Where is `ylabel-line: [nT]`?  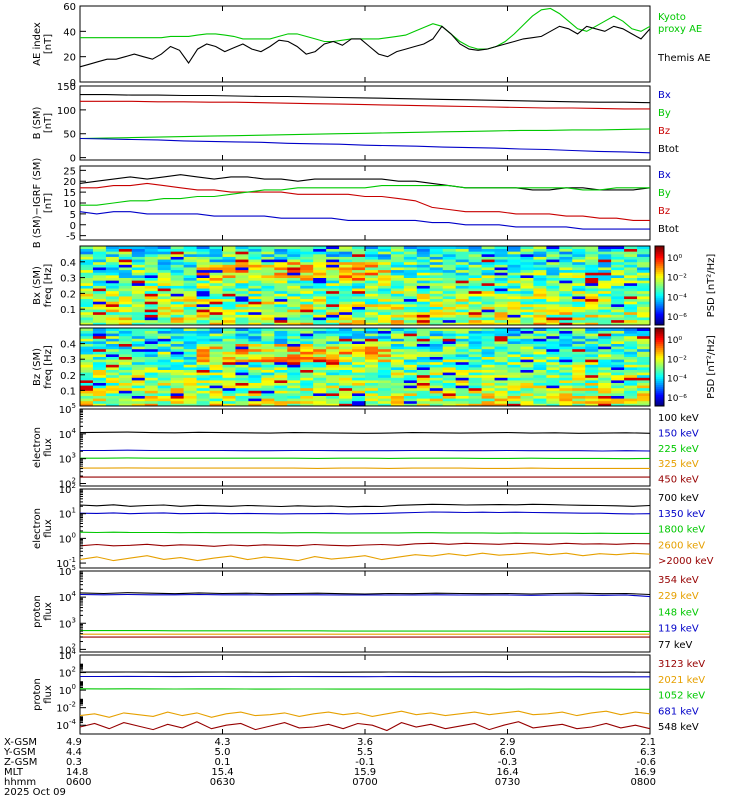 ylabel-line: [nT] is located at coordinates (48, 123).